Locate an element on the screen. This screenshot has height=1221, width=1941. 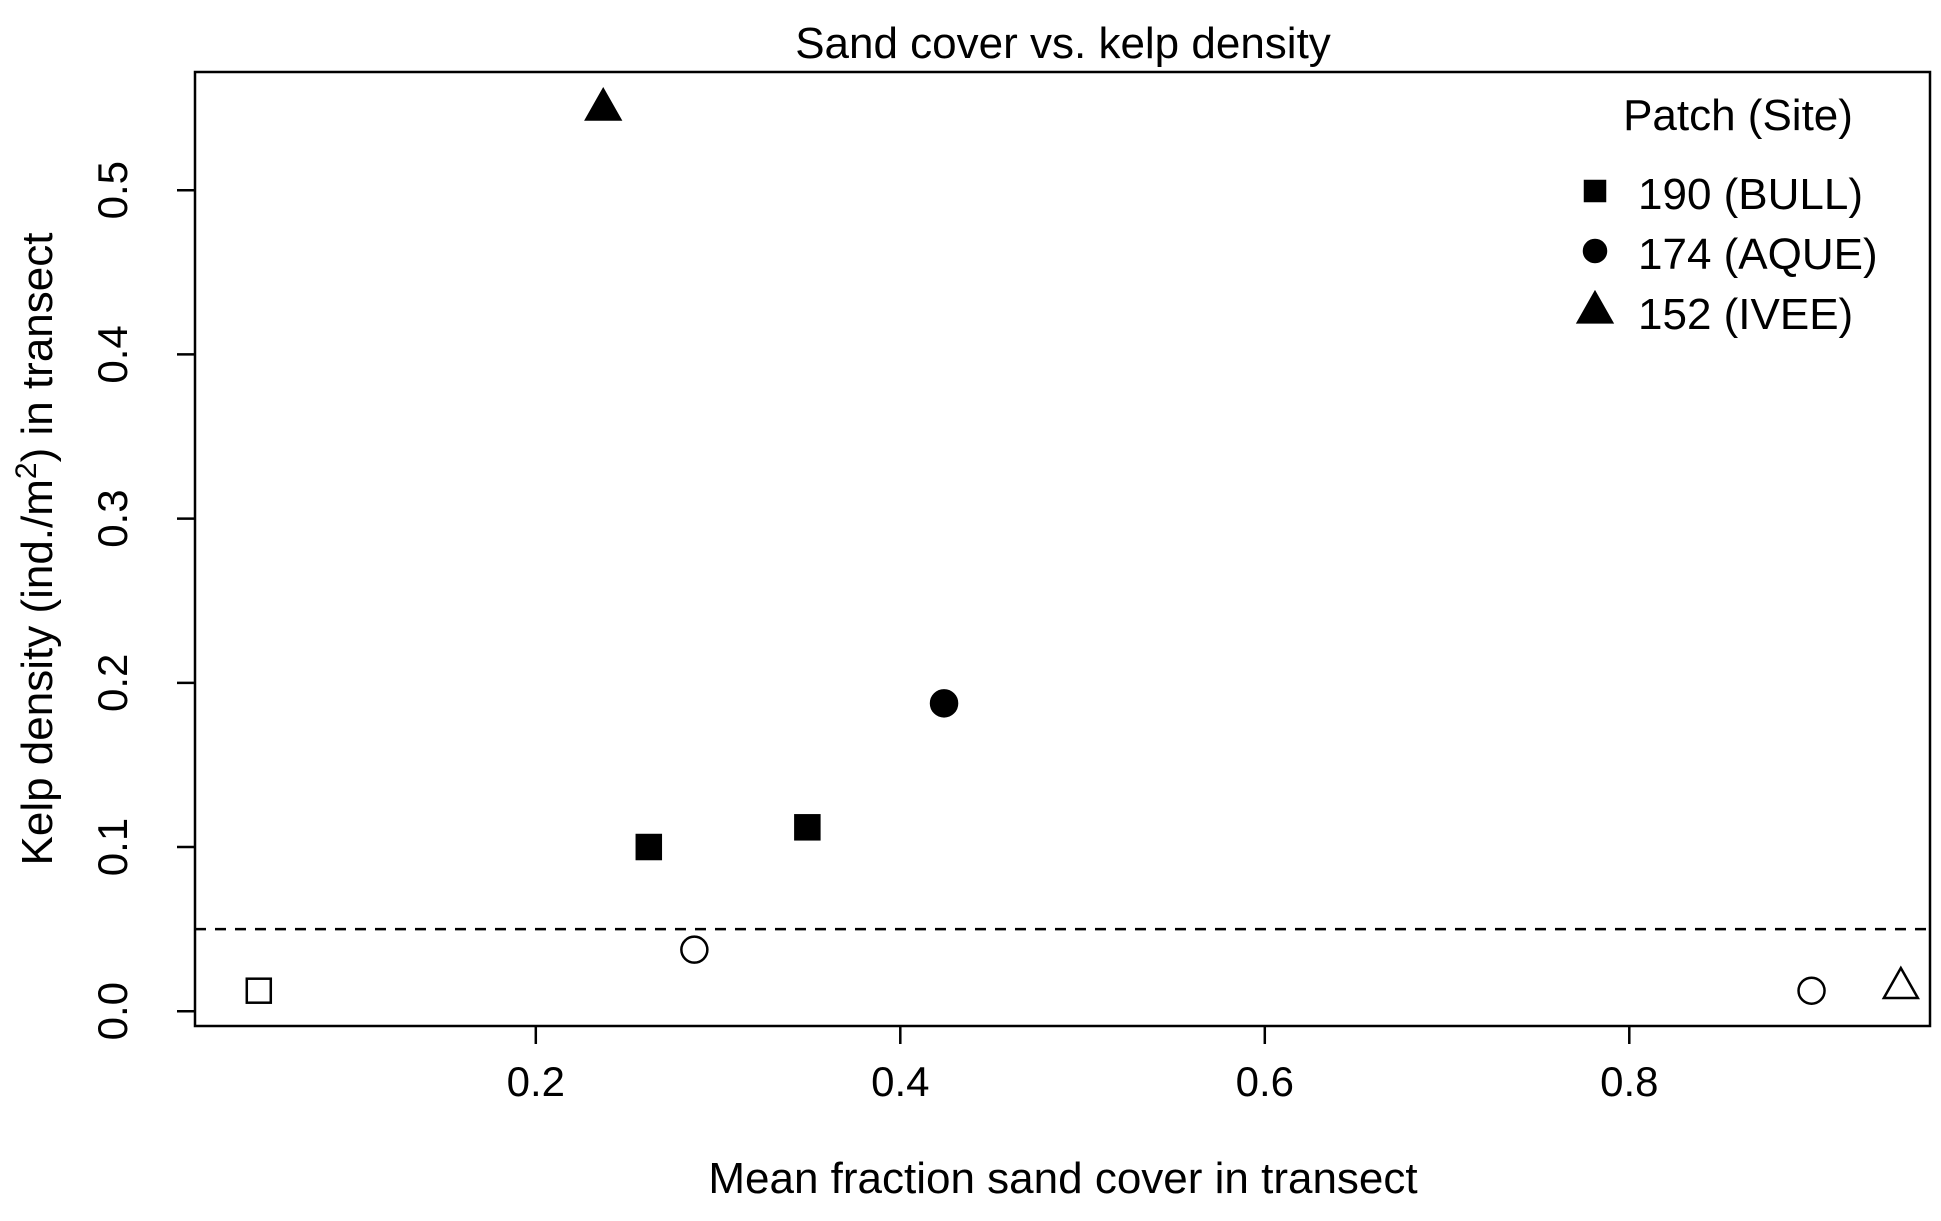
legend-label-0: 190 (BULL) is located at coordinates (1750, 194).